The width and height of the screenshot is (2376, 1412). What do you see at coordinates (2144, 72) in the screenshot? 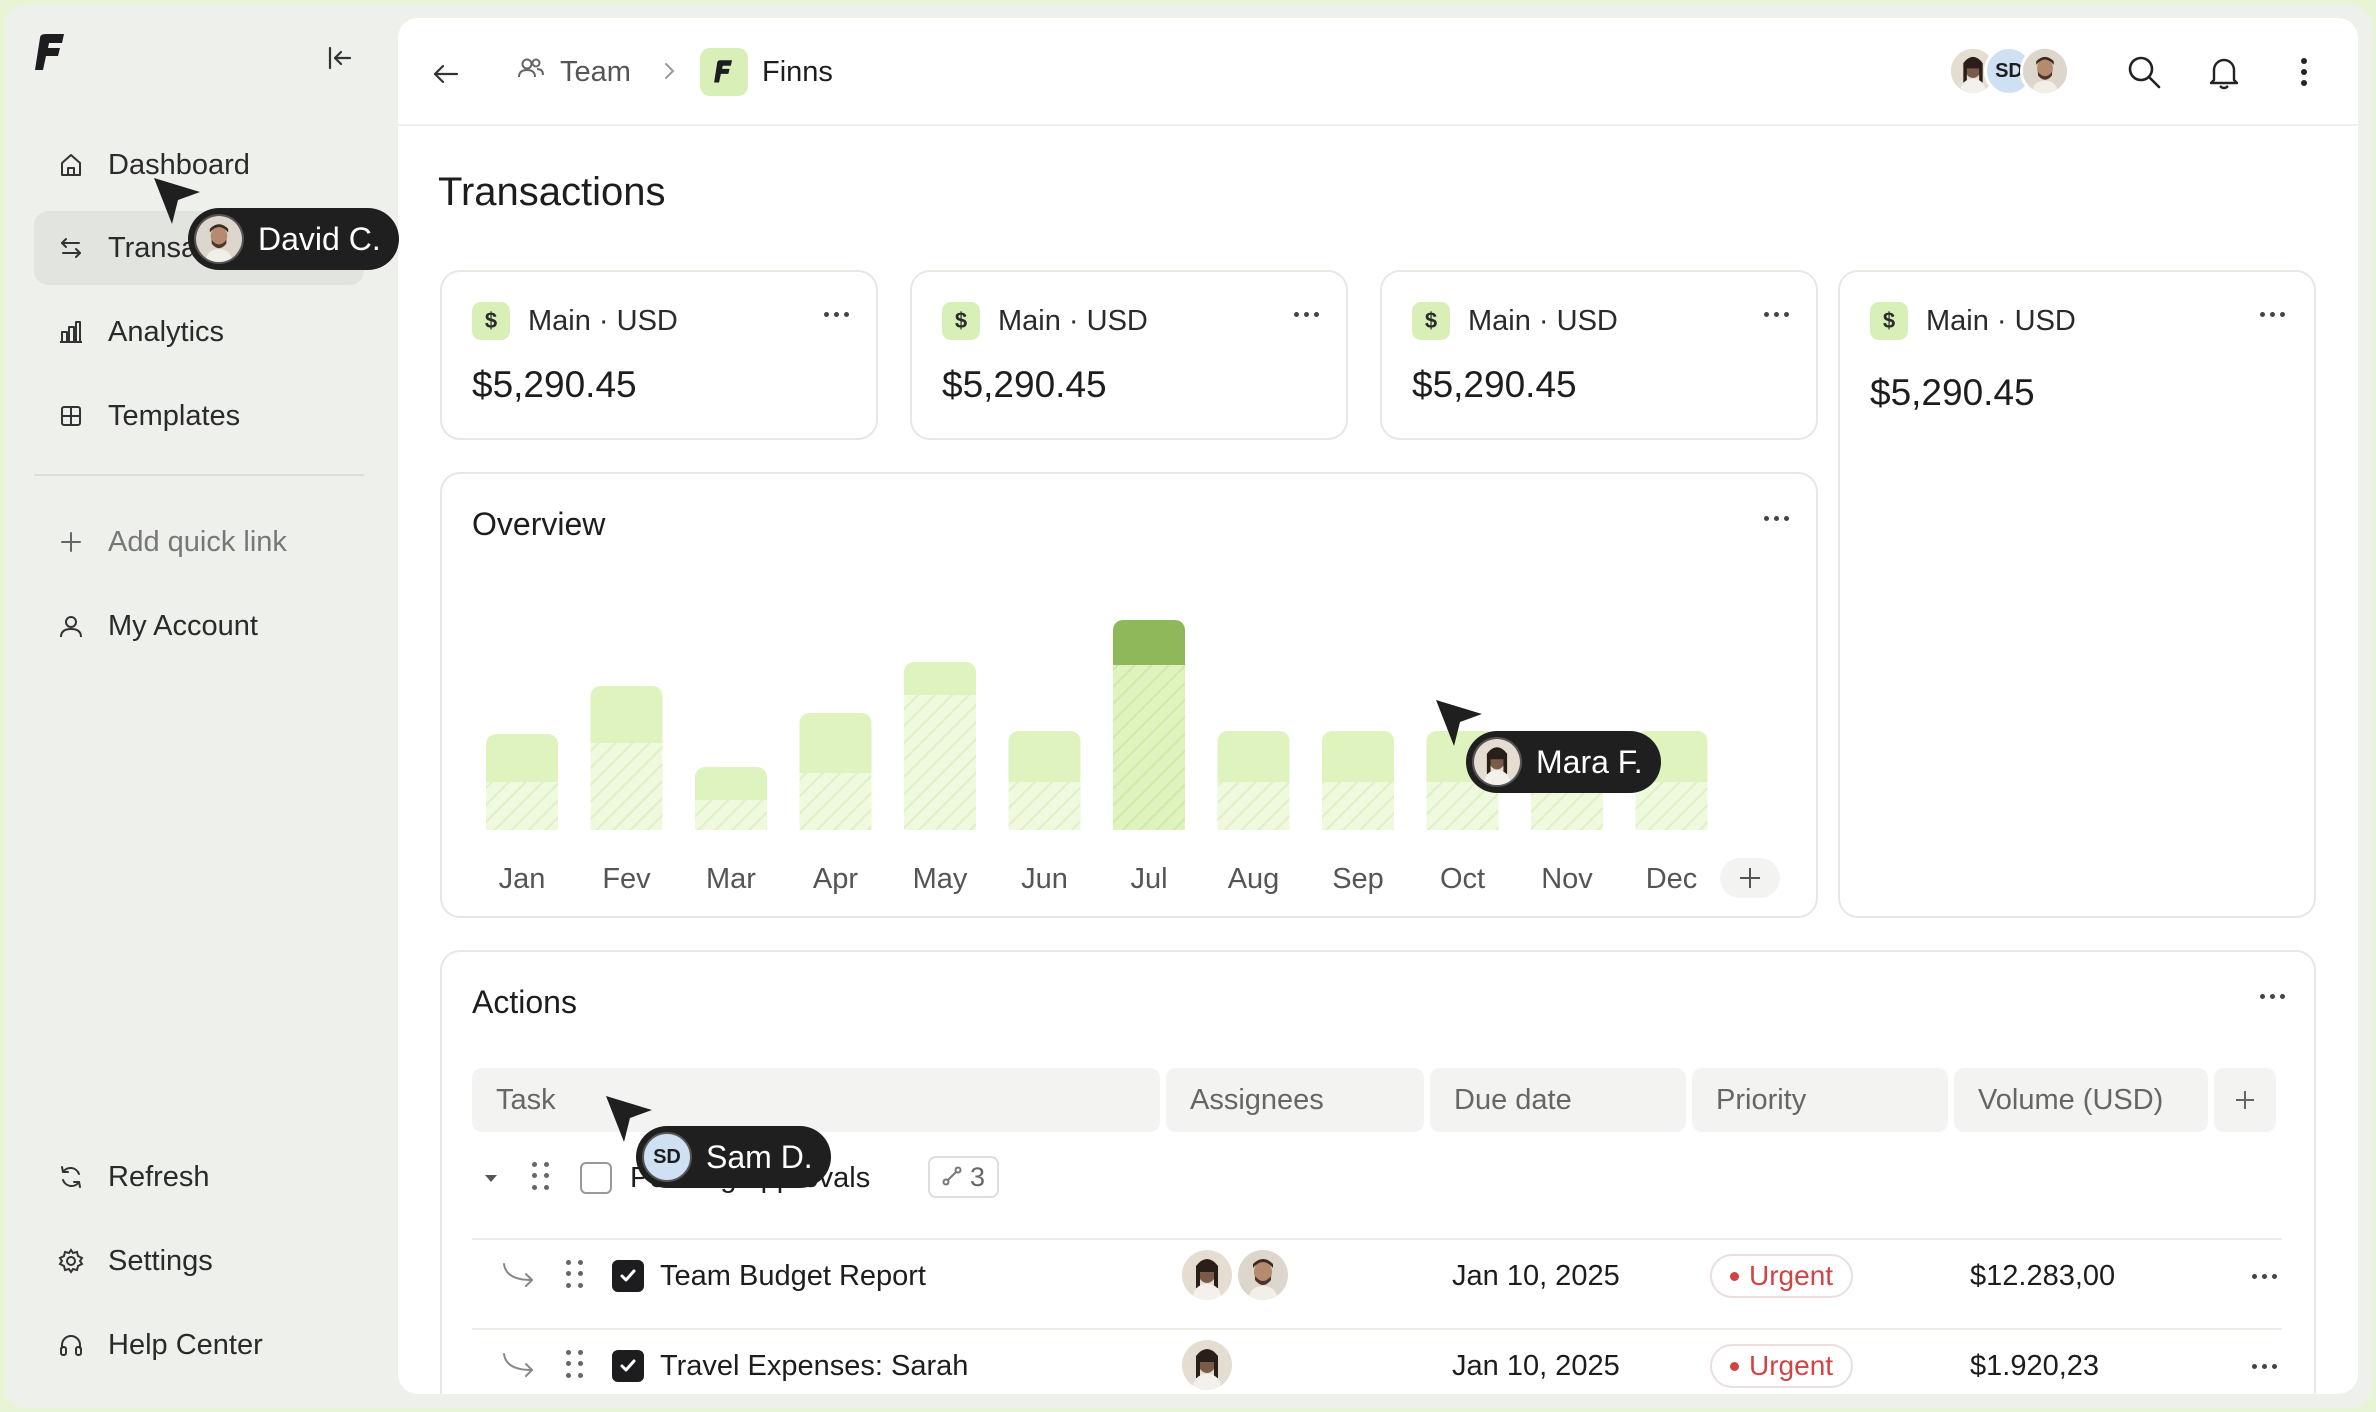
I see `search-icon` at bounding box center [2144, 72].